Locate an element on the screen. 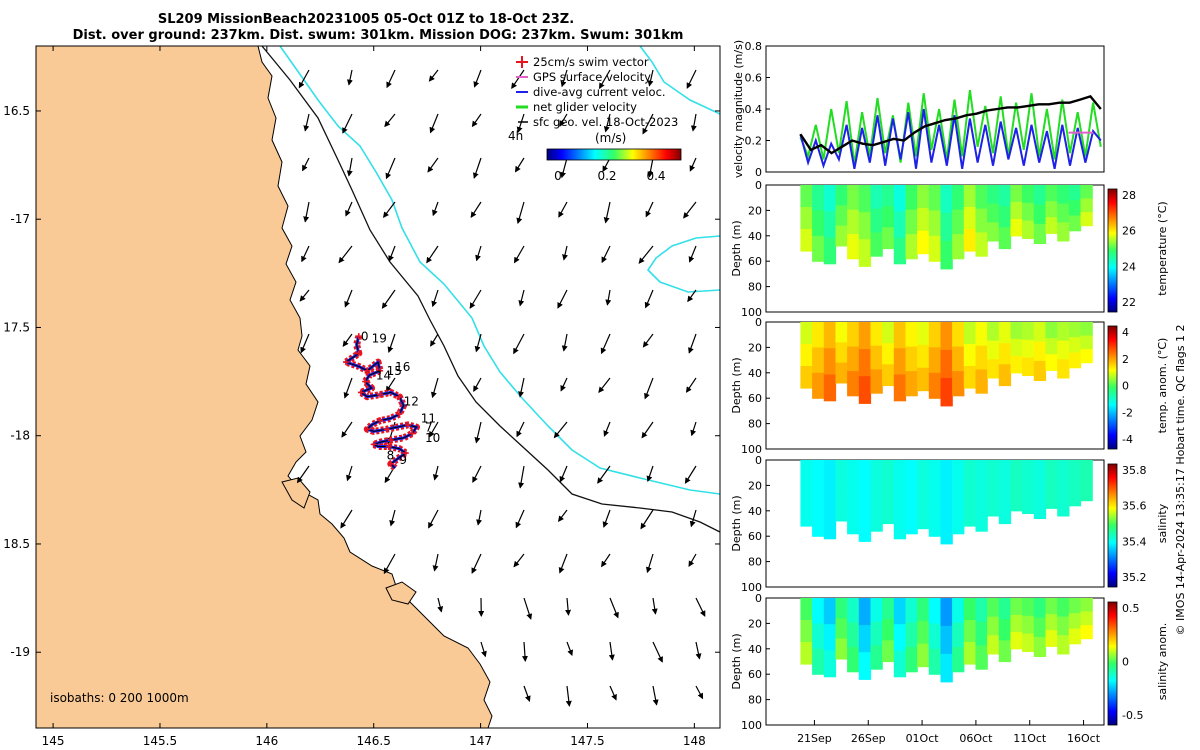 This screenshot has width=1200, height=750. depth-colorbar is located at coordinates (1112, 525).